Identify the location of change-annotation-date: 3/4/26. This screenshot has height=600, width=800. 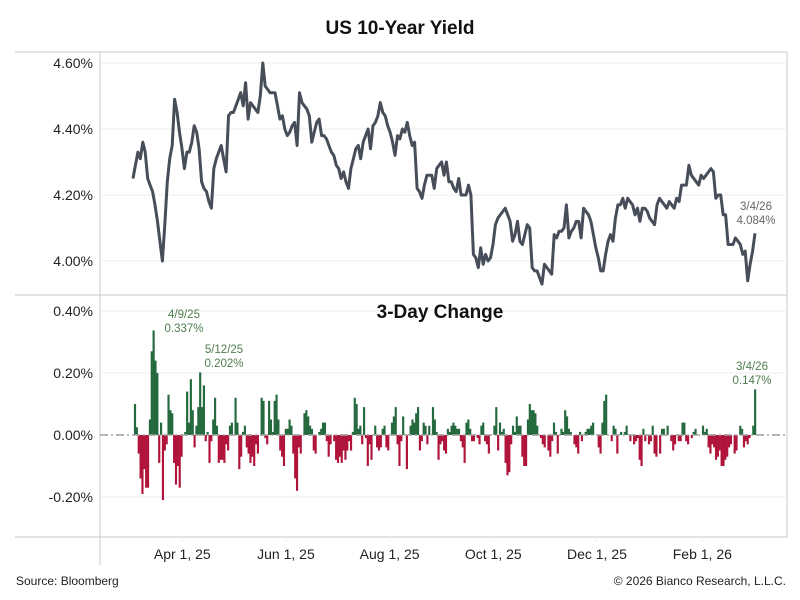
(752, 367).